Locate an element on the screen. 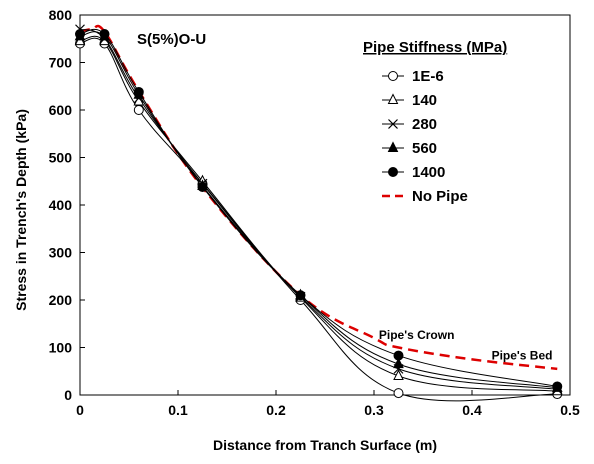 The image size is (594, 464). x-tick-label: 0 is located at coordinates (80, 410).